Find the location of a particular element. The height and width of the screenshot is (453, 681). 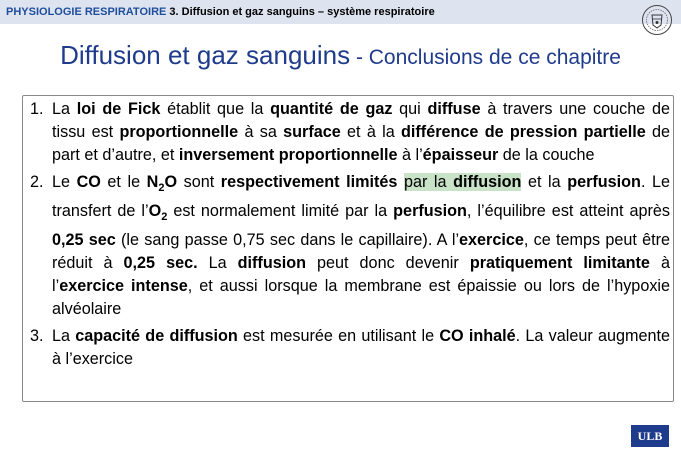

text-segment: sont is located at coordinates (199, 182).